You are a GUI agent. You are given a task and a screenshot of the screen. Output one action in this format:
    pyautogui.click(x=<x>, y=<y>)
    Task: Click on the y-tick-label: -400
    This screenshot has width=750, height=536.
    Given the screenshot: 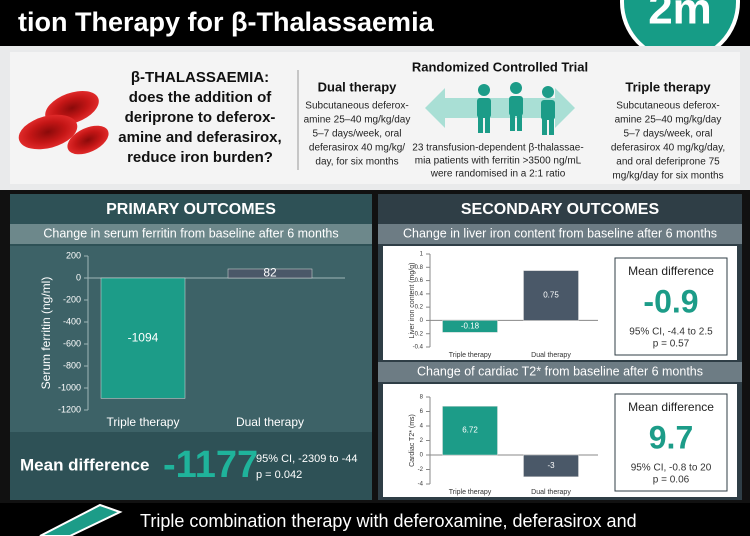 What is the action you would take?
    pyautogui.click(x=72, y=321)
    